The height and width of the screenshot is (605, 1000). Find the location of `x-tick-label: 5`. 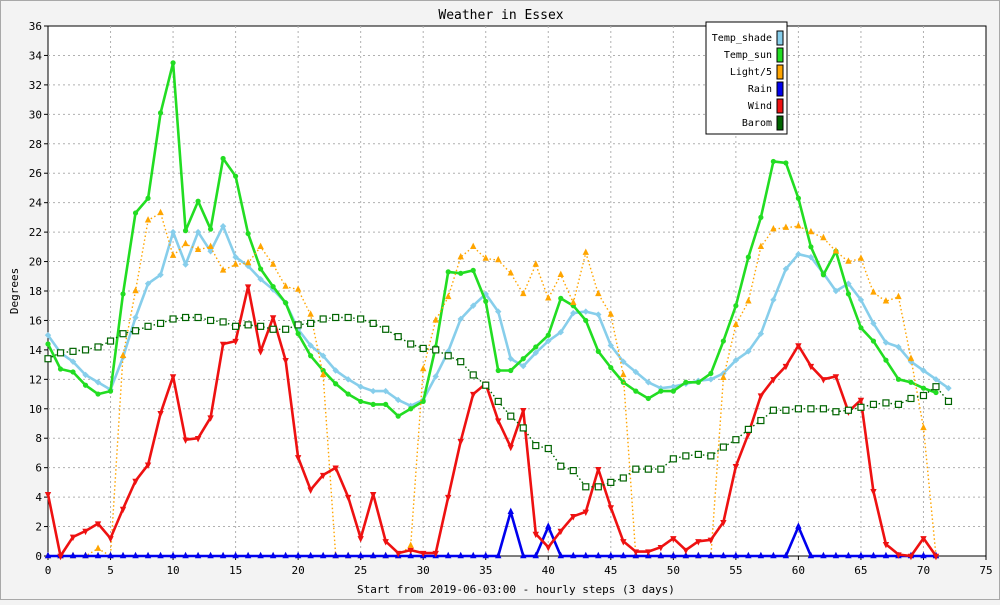

x-tick-label: 5 is located at coordinates (110, 570).